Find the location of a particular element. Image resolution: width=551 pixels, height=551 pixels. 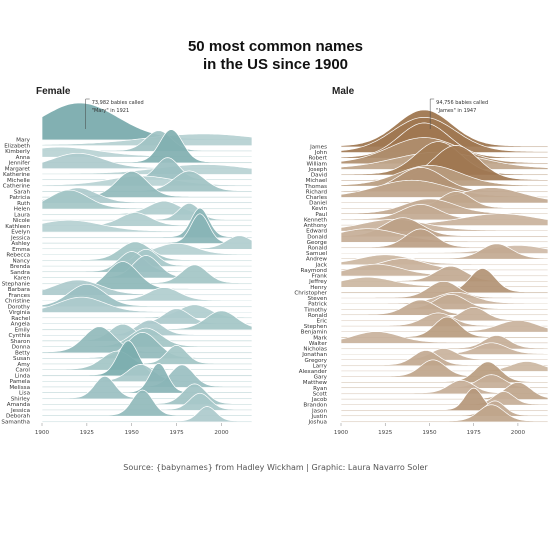

name-label: Kenneth is located at coordinates (316, 221).